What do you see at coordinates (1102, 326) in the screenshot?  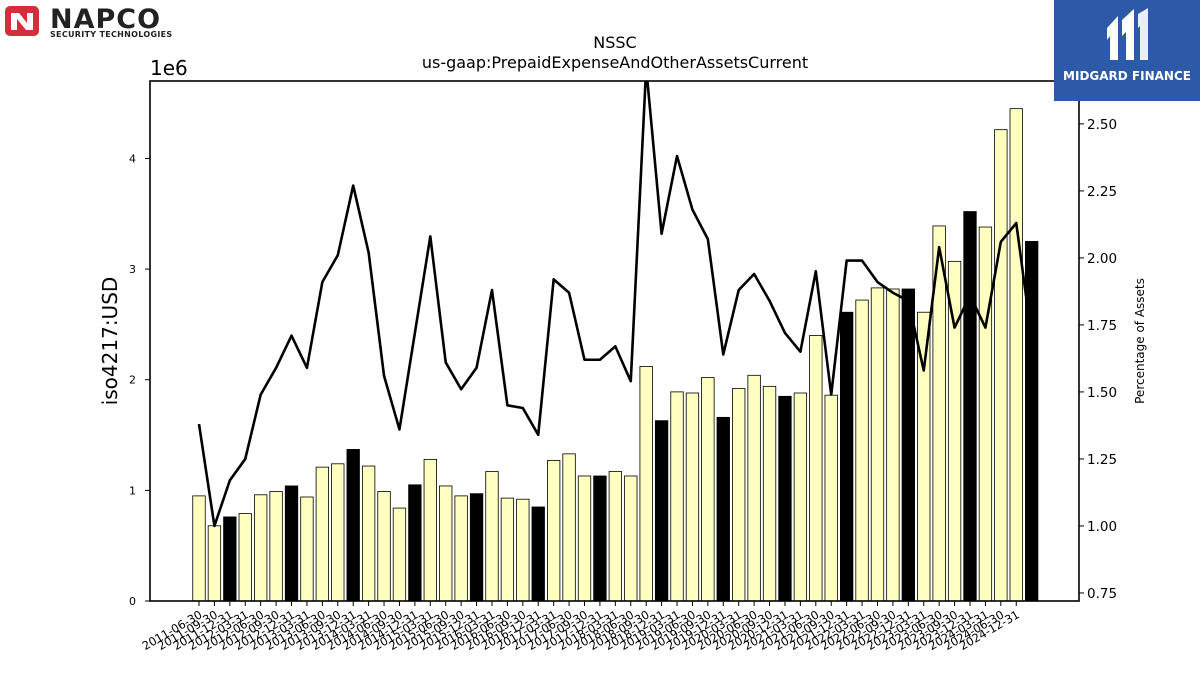 I see `y2-tick-label: 1.75` at bounding box center [1102, 326].